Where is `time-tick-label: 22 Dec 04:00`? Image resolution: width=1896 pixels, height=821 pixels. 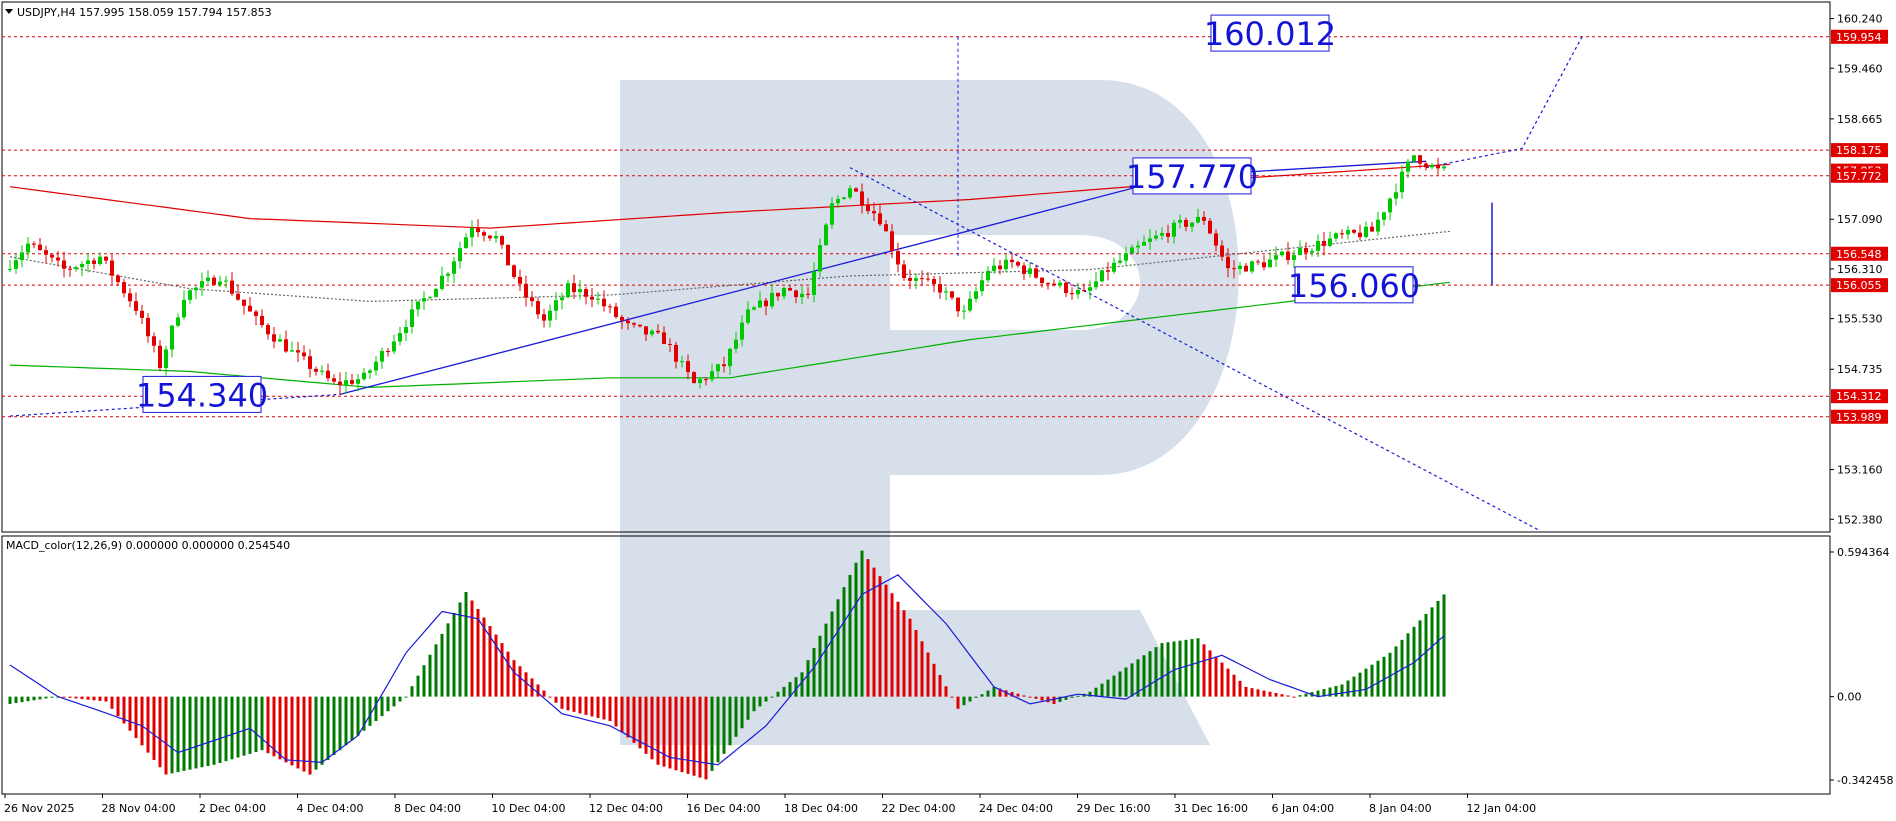 time-tick-label: 22 Dec 04:00 is located at coordinates (919, 808).